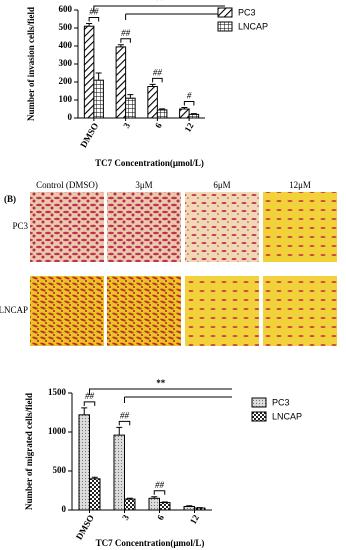 The height and width of the screenshot is (550, 346). I want to click on row-label: PC3, so click(20, 226).